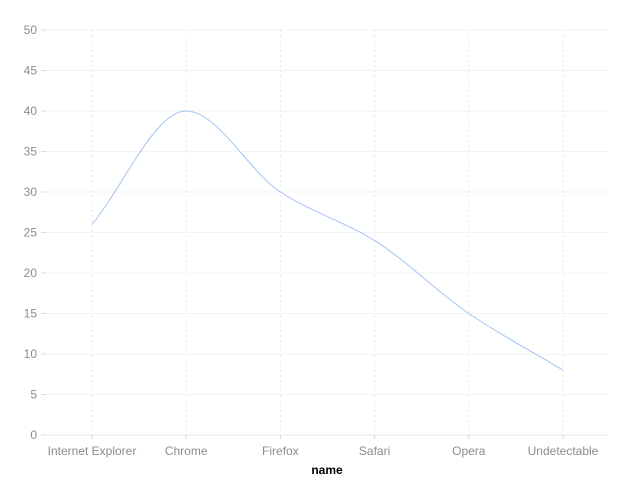  I want to click on x-tick-label: Undetectable, so click(563, 451).